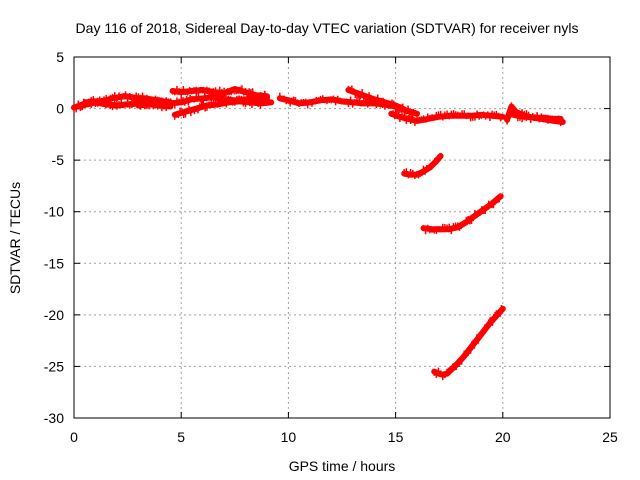  Describe the element at coordinates (54, 315) in the screenshot. I see `y-tick-label: -20` at that location.